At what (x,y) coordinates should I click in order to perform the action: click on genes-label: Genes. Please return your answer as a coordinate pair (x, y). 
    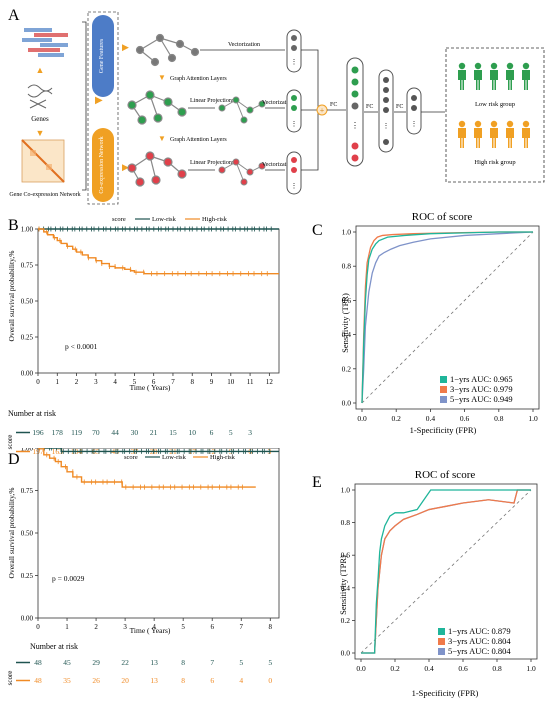
    Looking at the image, I should click on (40, 119).